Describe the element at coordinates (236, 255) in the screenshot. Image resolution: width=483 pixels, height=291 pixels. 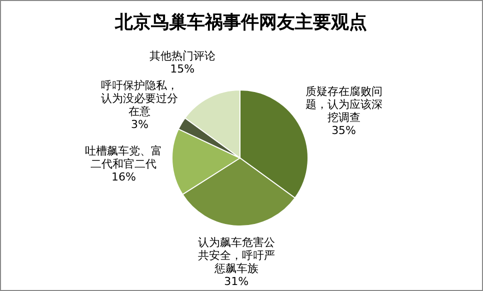
I see `slice-label: 认为飙车危害公共安全，呼吁严惩飙车族` at that location.